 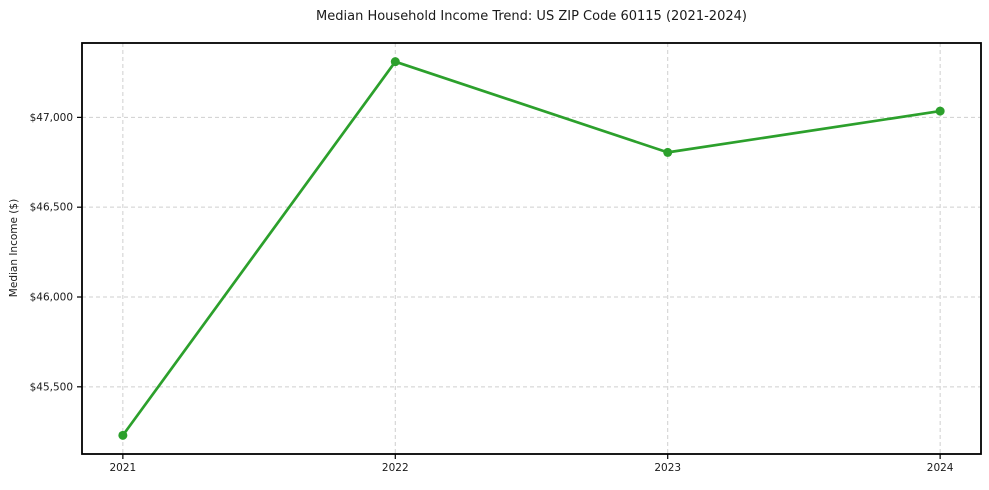 What do you see at coordinates (940, 468) in the screenshot?
I see `x-tick-label: 2024` at bounding box center [940, 468].